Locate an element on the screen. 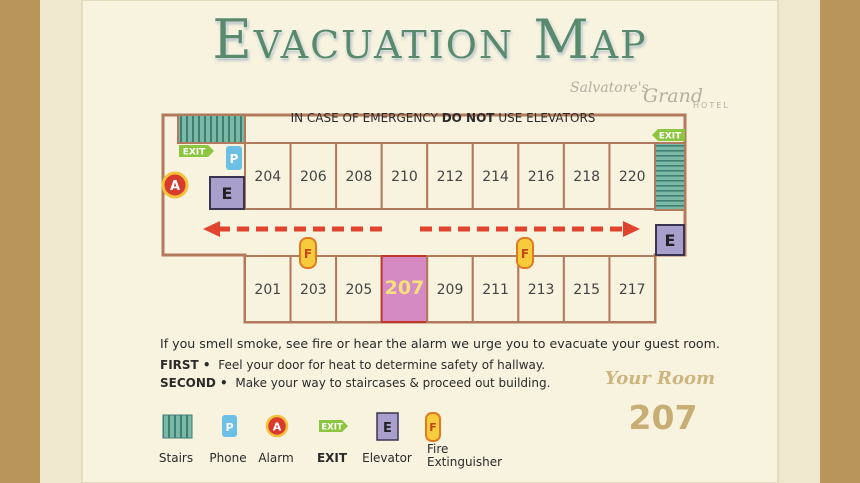 This screenshot has width=860, height=483. notice-emphasis: DO NOT is located at coordinates (468, 118).